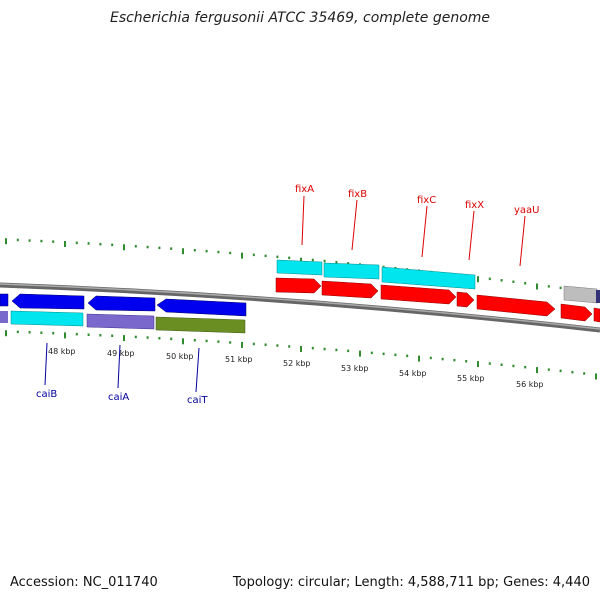  I want to click on scale-label-56: 56 kbp, so click(530, 384).